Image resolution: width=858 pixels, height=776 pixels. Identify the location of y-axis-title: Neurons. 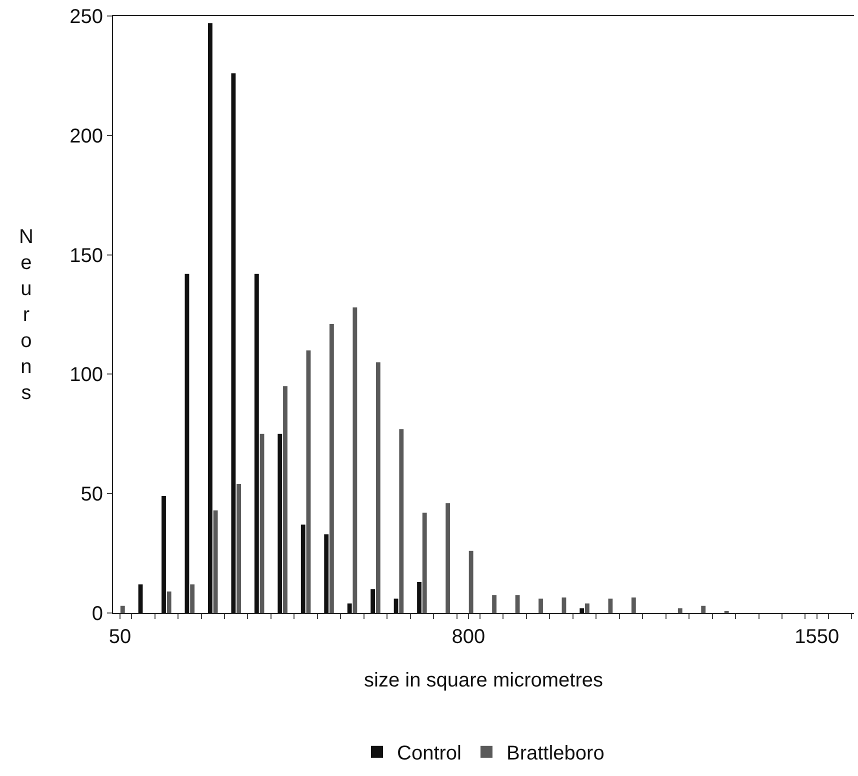
(26, 315).